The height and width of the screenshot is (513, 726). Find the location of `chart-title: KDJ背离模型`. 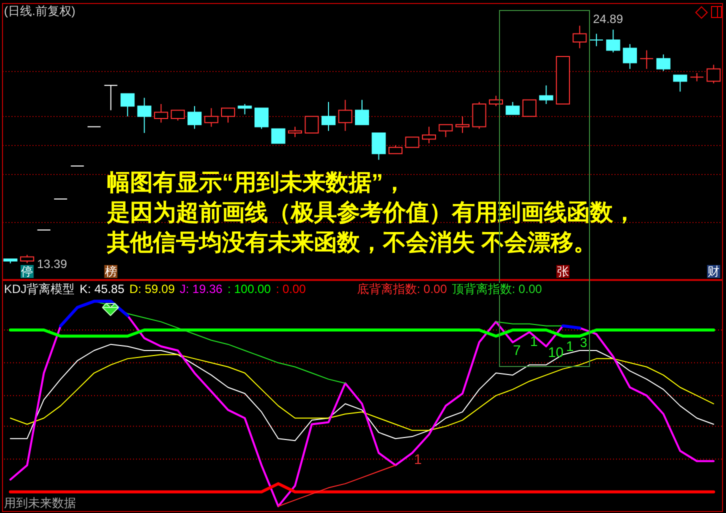

chart-title: KDJ背离模型 is located at coordinates (39, 289).